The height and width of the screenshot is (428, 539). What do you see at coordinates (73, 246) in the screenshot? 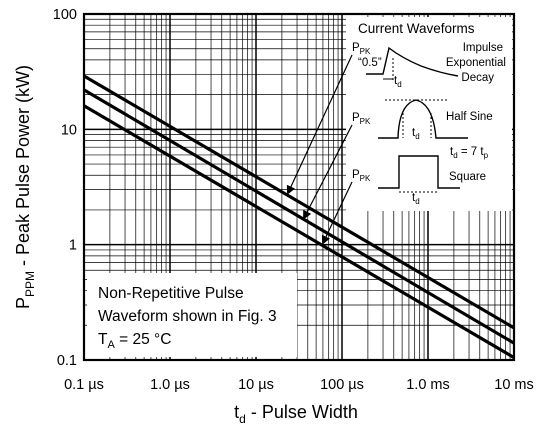
I see `y-tick-label: 1` at bounding box center [73, 246].